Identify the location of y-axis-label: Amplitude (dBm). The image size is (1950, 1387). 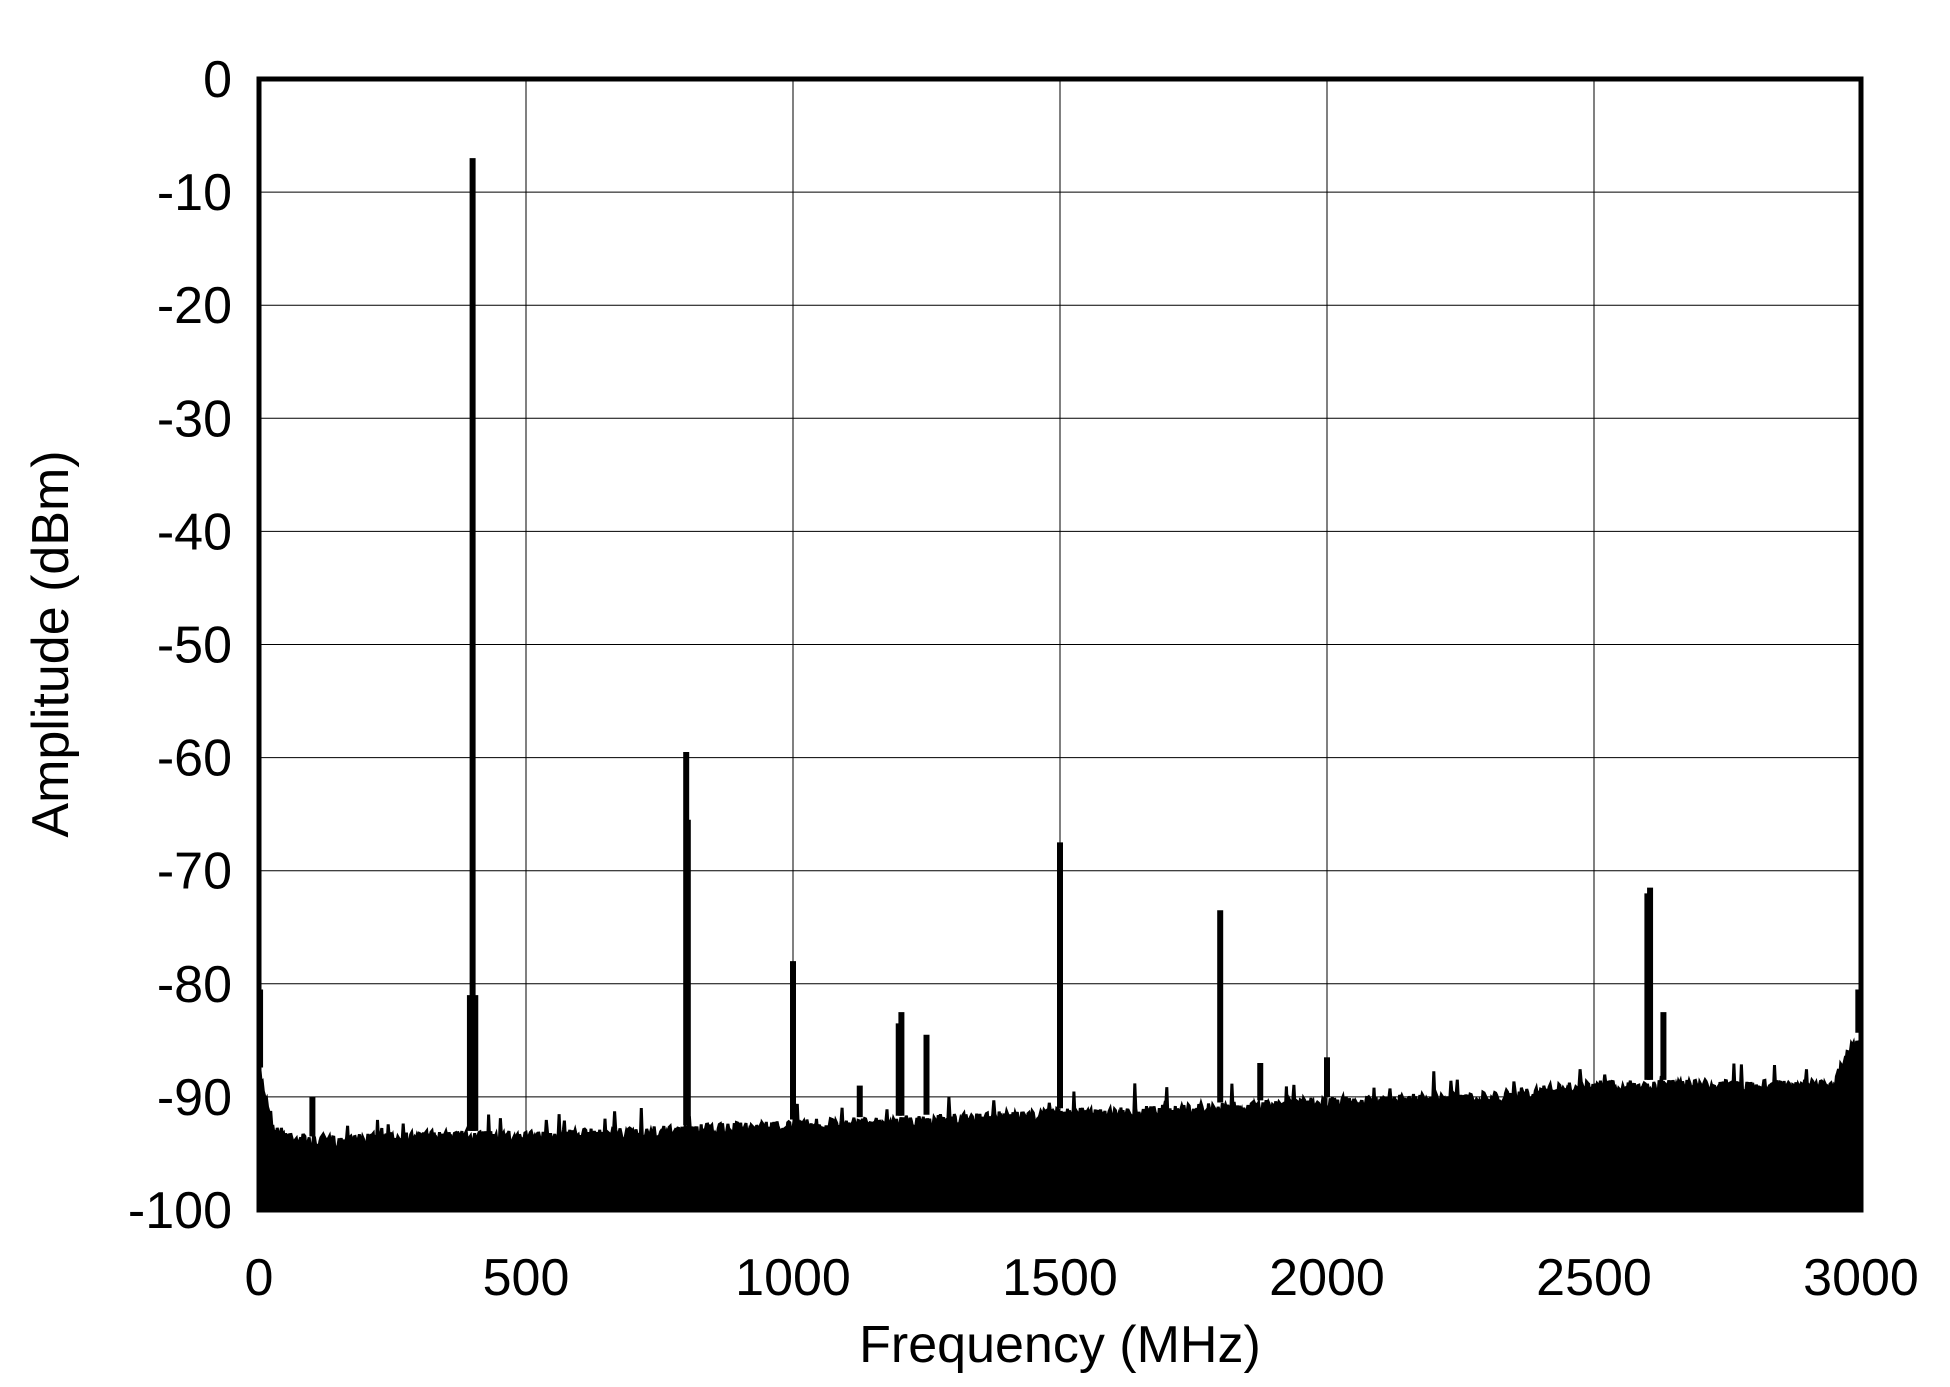
(51, 643).